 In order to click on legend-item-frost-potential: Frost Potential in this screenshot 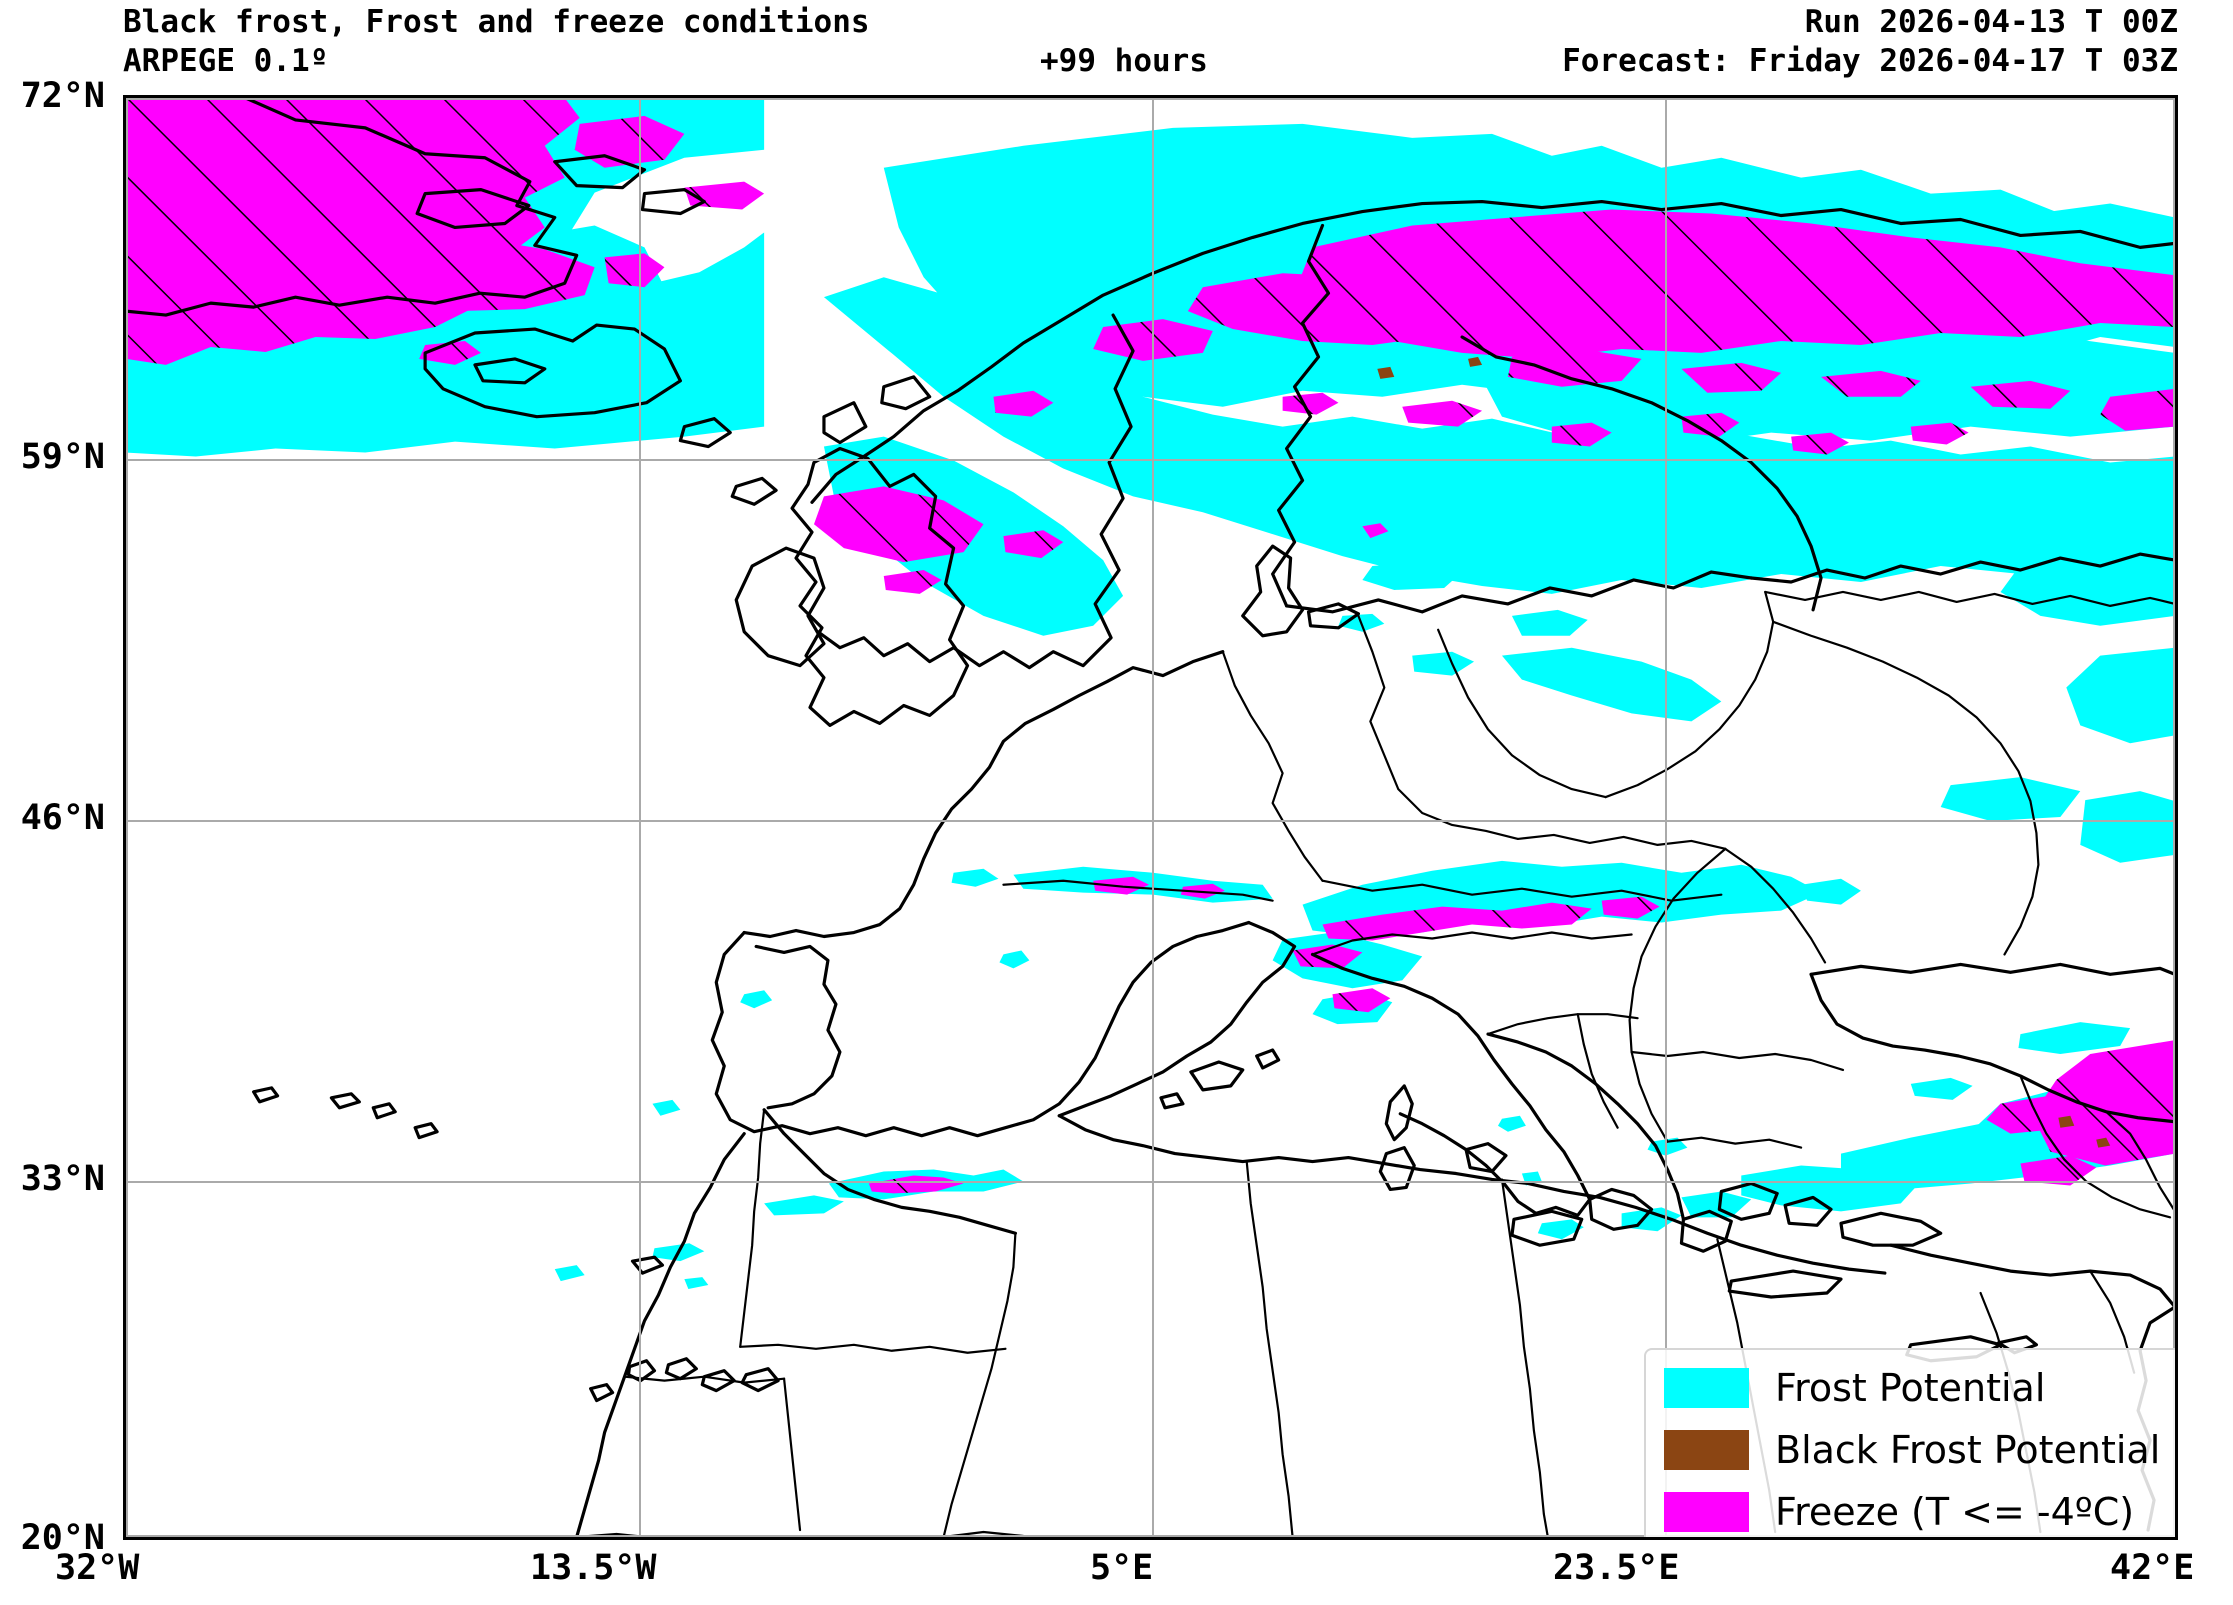, I will do `click(1912, 1388)`.